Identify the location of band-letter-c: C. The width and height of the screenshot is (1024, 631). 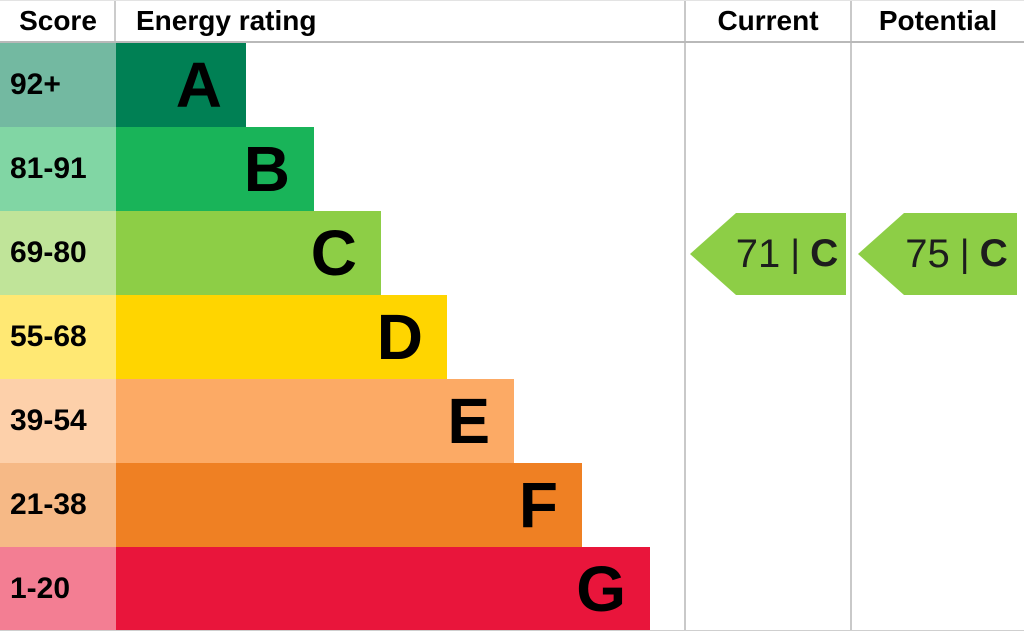
(333, 253).